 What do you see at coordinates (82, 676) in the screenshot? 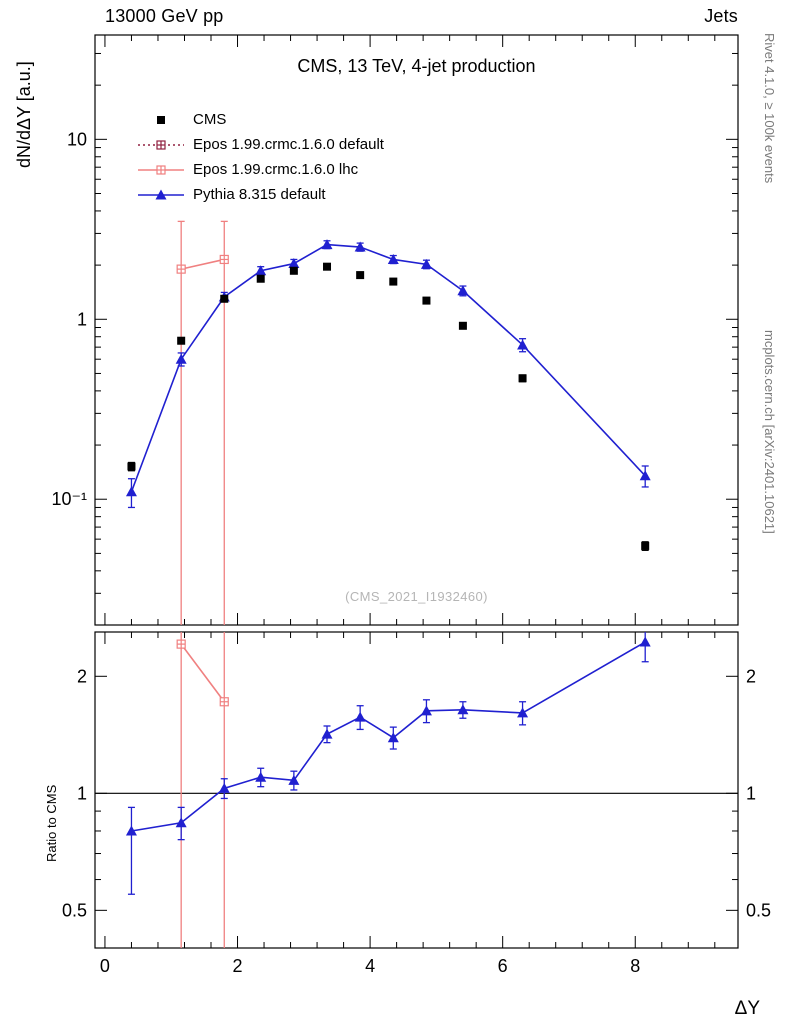
I see `ratio-tick-label-left: 2` at bounding box center [82, 676].